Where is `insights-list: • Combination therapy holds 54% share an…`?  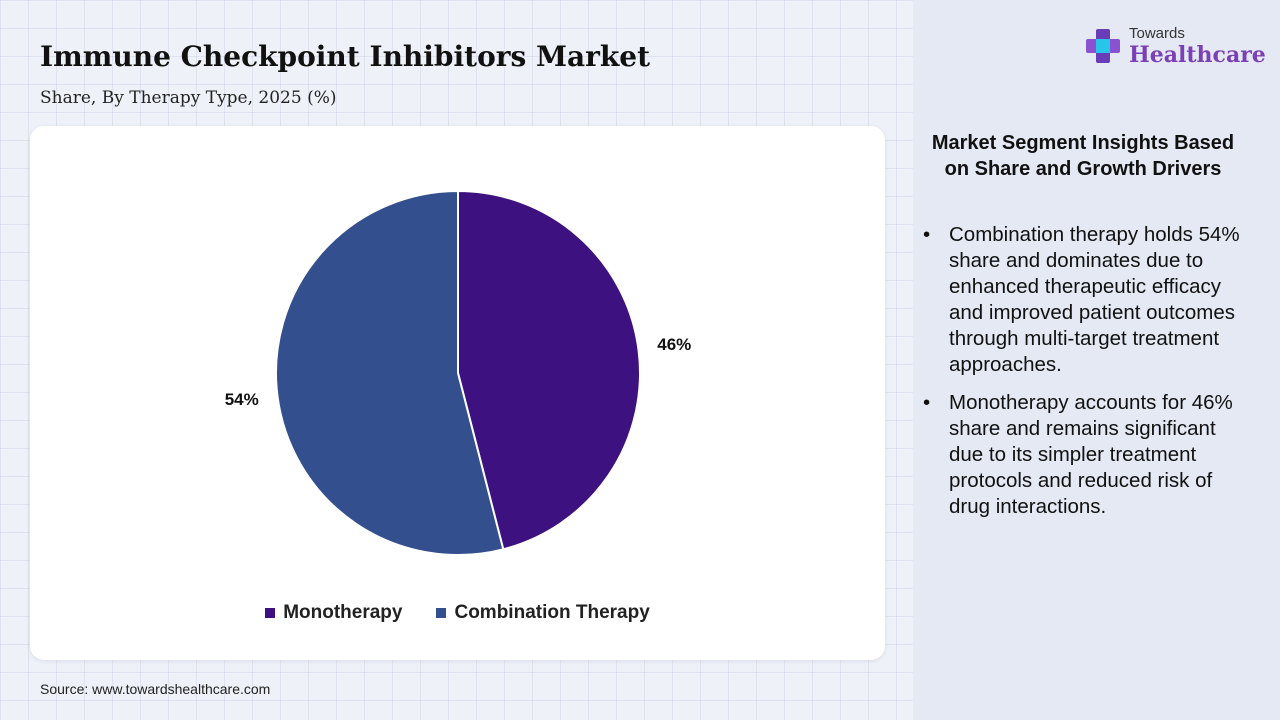
insights-list: • Combination therapy holds 54% share an… is located at coordinates (1088, 377).